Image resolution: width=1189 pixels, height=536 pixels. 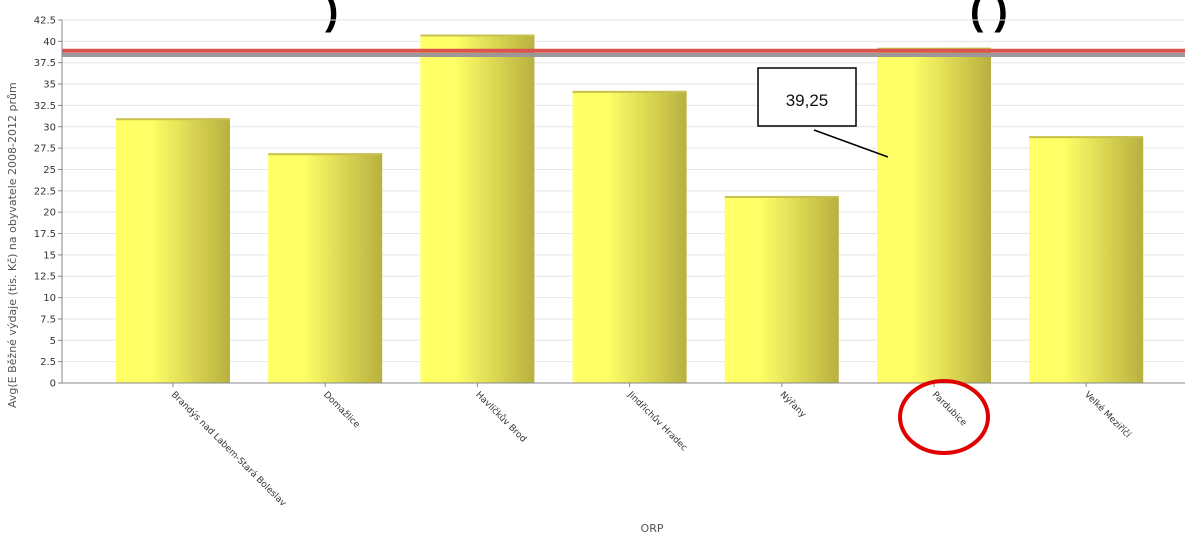 I want to click on y-tick-label: 20, so click(x=49, y=213).